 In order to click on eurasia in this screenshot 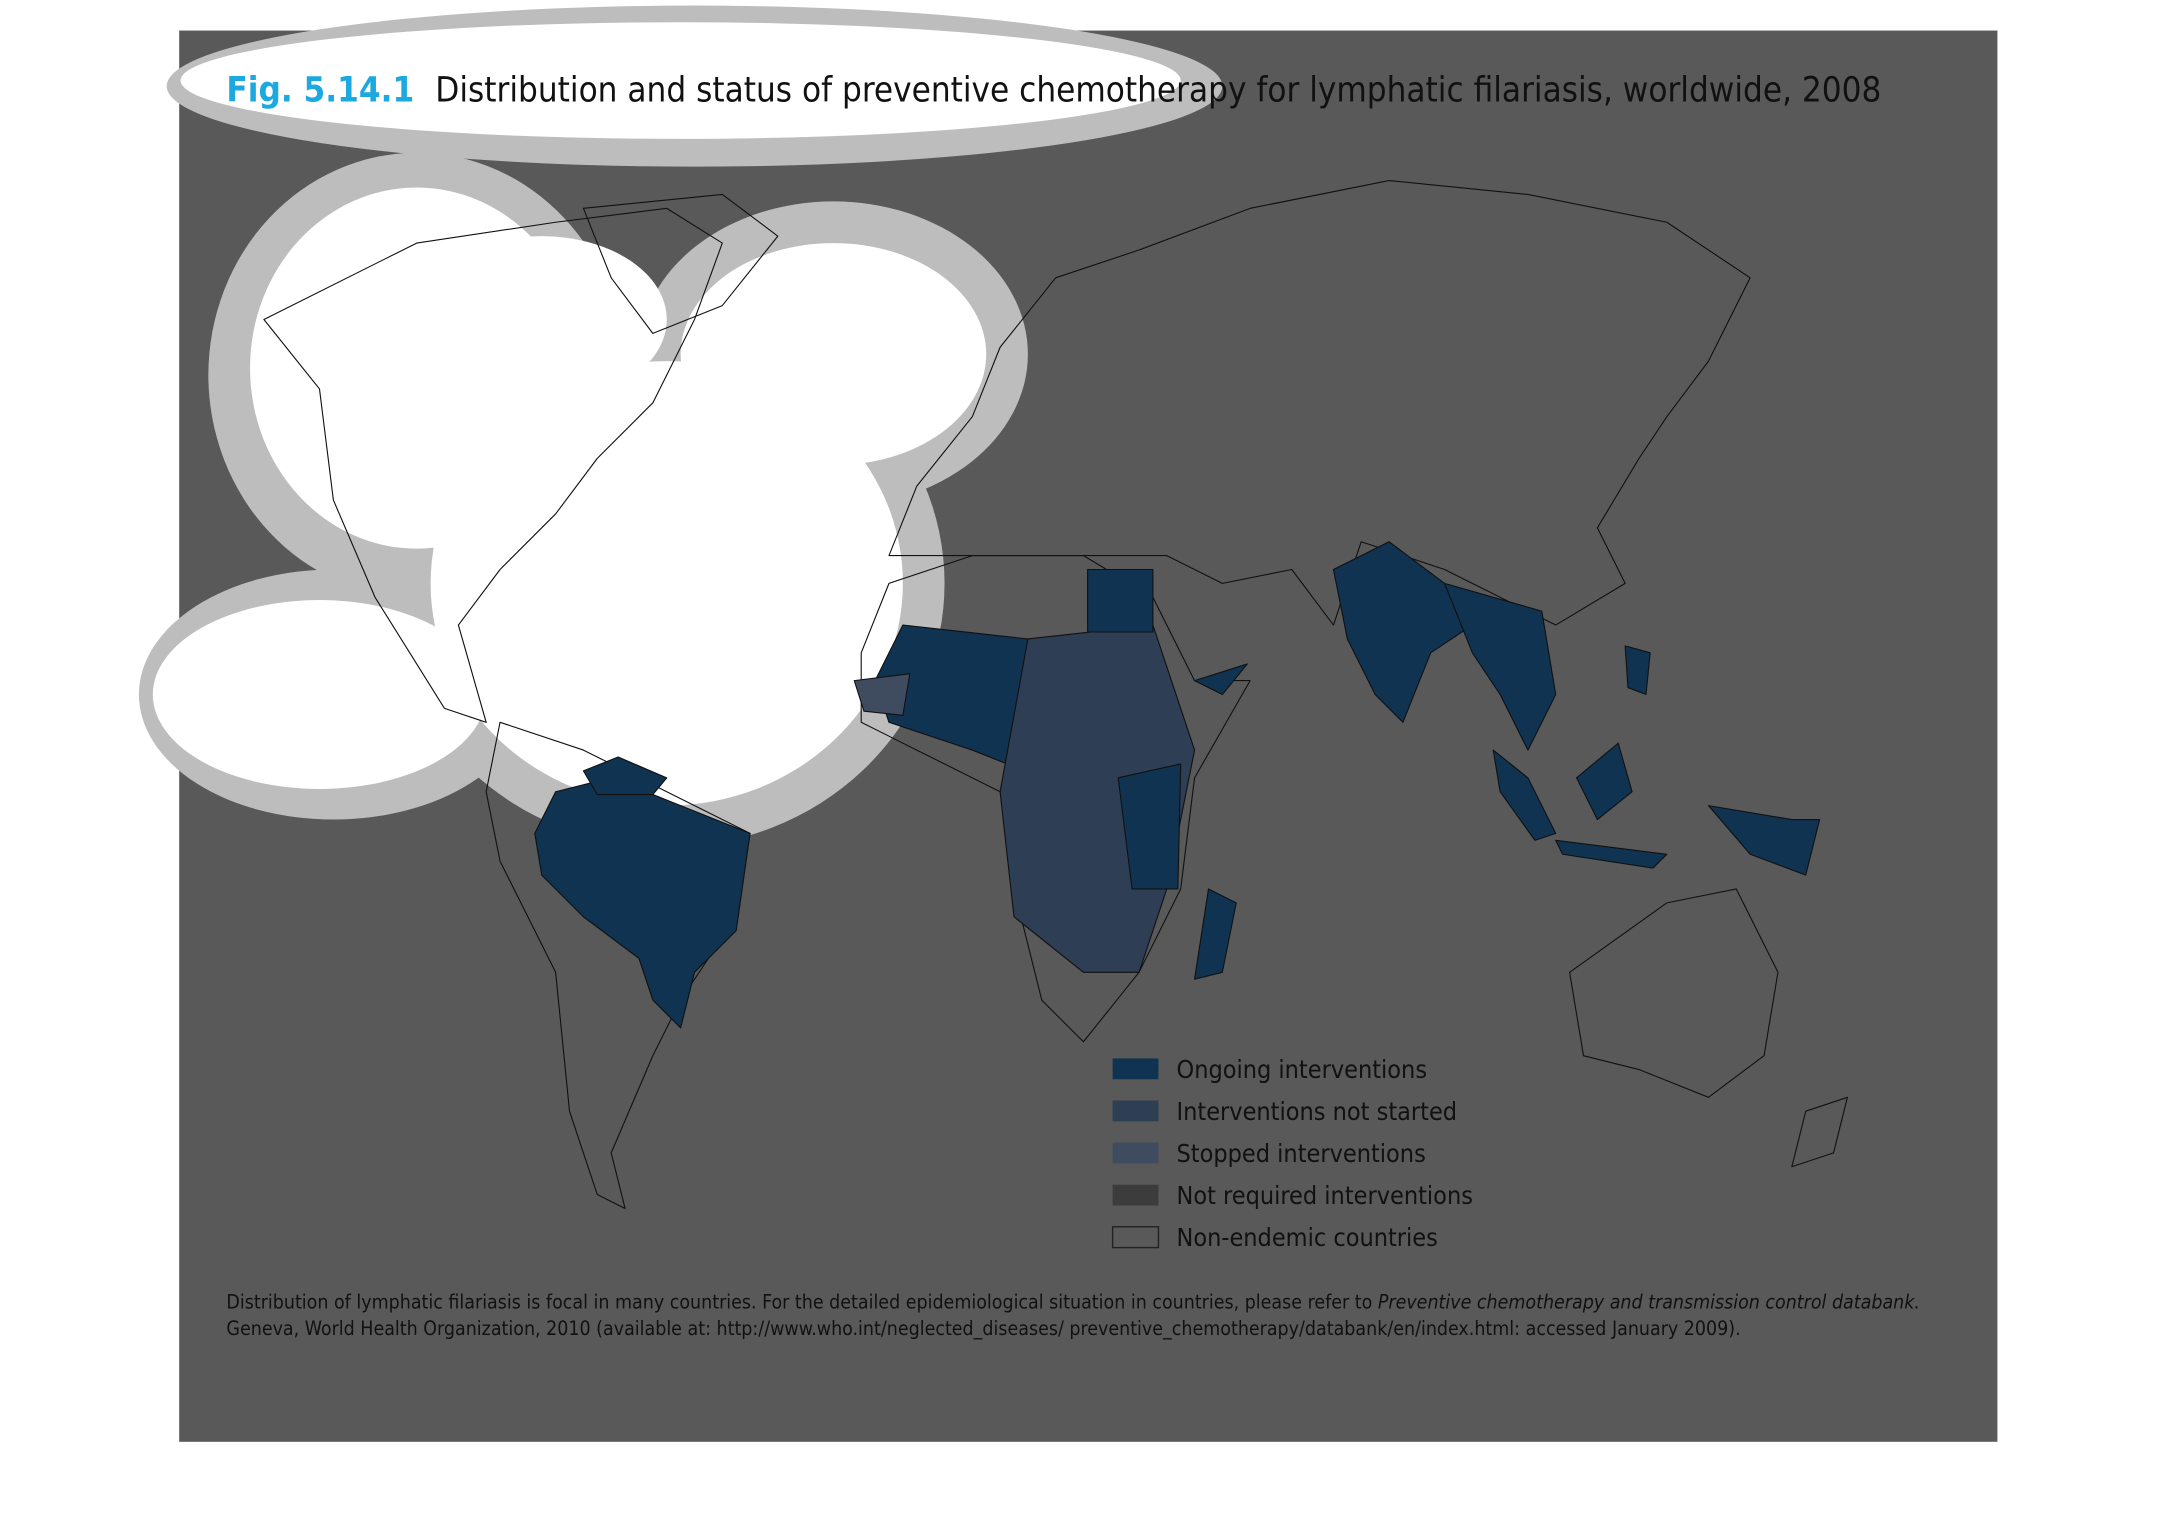, I will do `click(1319, 403)`.